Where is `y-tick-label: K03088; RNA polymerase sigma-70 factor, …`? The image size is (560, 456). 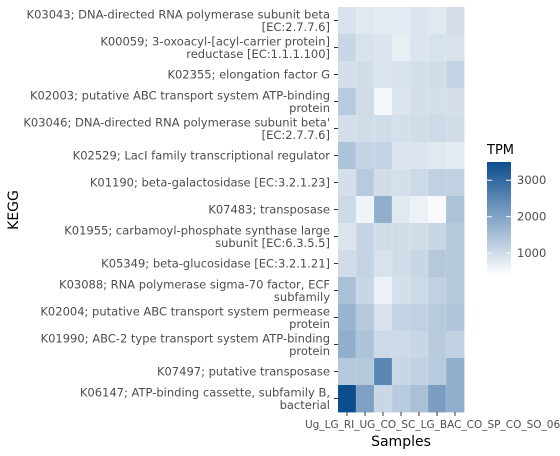
y-tick-label: K03088; RNA polymerase sigma-70 factor, … is located at coordinates (194, 290).